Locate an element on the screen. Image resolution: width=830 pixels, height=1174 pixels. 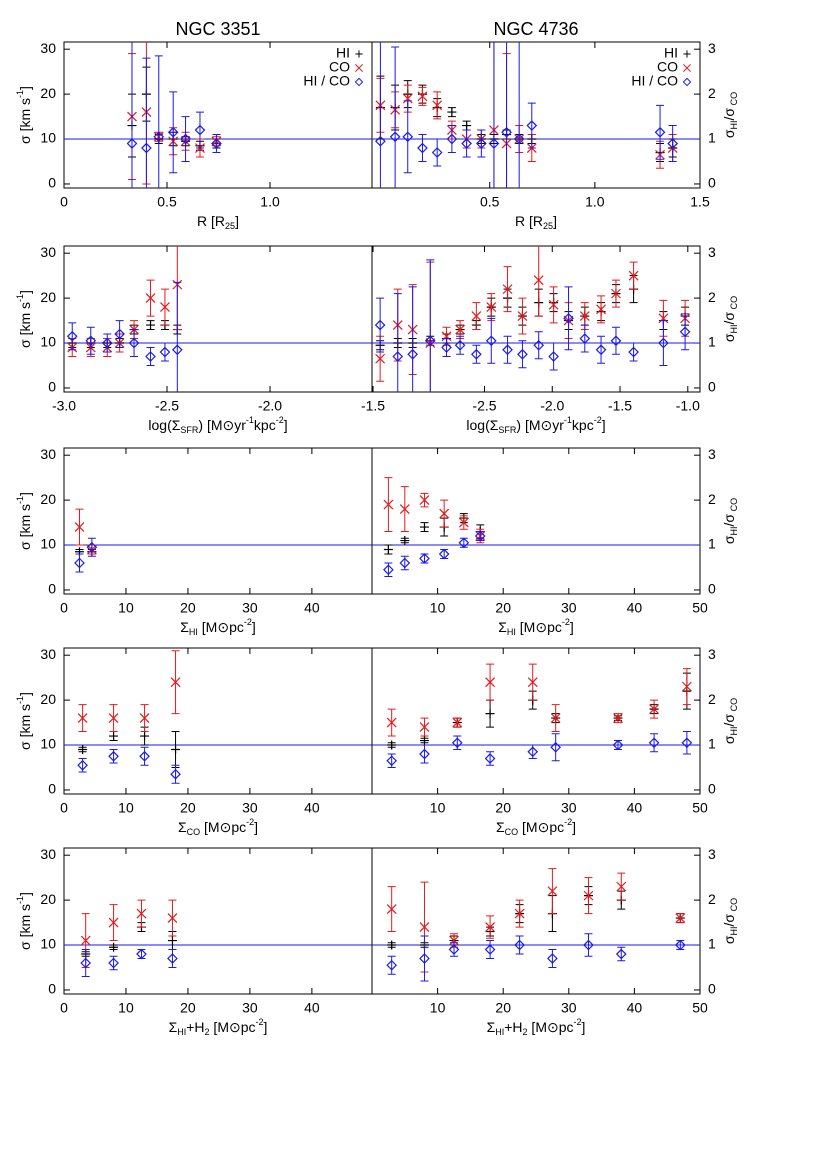
y-axis-label: σ [km s-1] is located at coordinates (23, 921).